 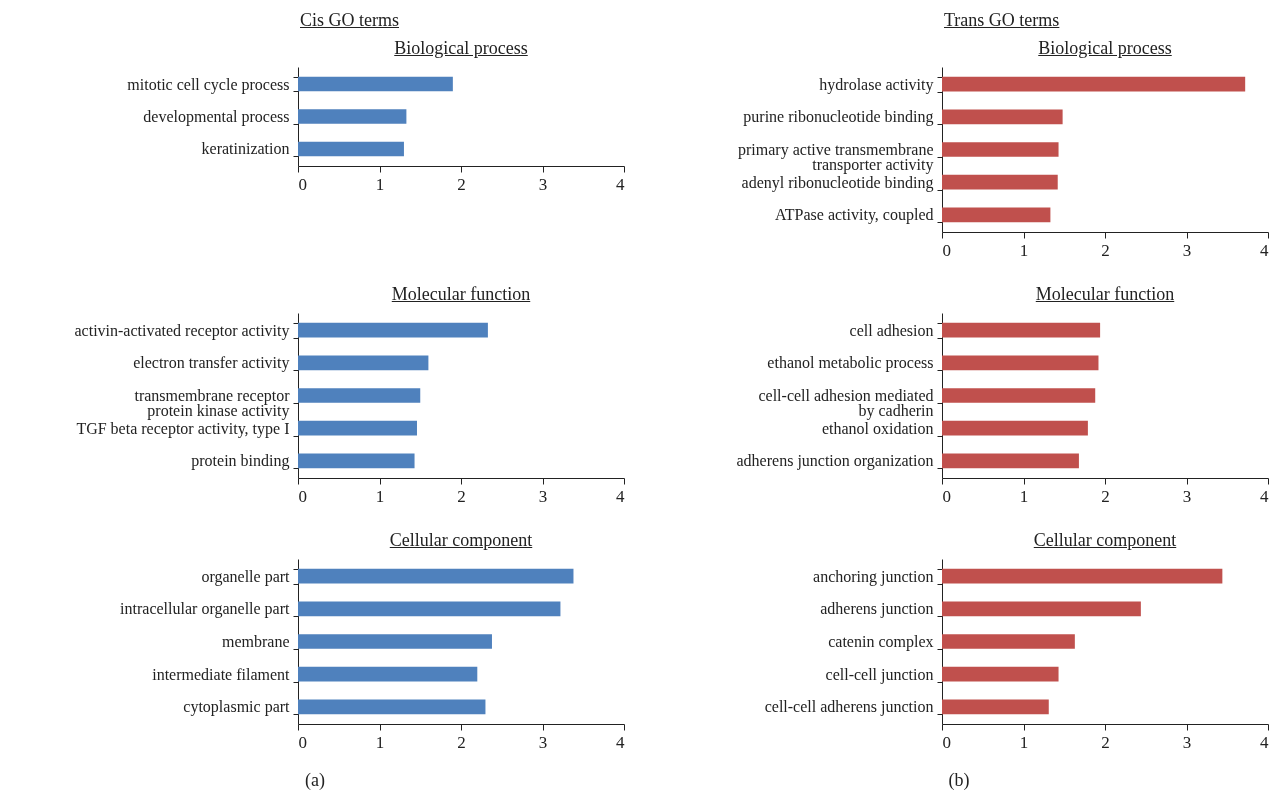 What do you see at coordinates (240, 461) in the screenshot?
I see `y-tick-label: protein binding` at bounding box center [240, 461].